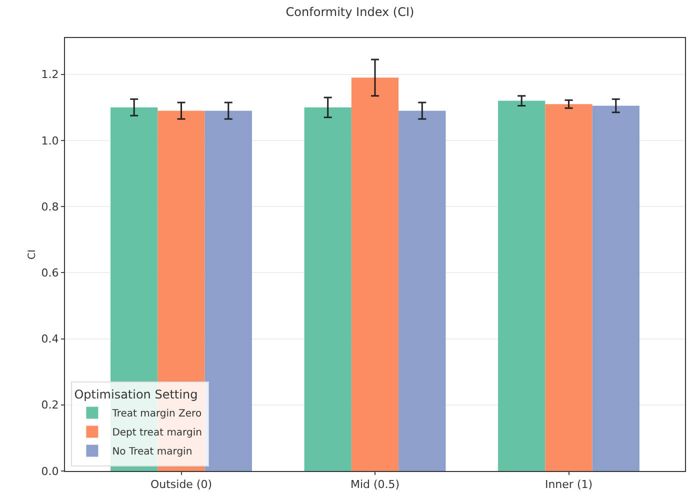  I want to click on y-tick-label: 0.0, so click(50, 471).